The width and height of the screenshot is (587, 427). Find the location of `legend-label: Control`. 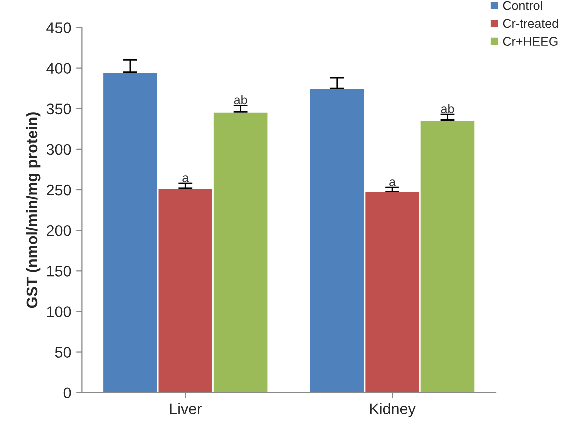

legend-label: Control is located at coordinates (522, 5).